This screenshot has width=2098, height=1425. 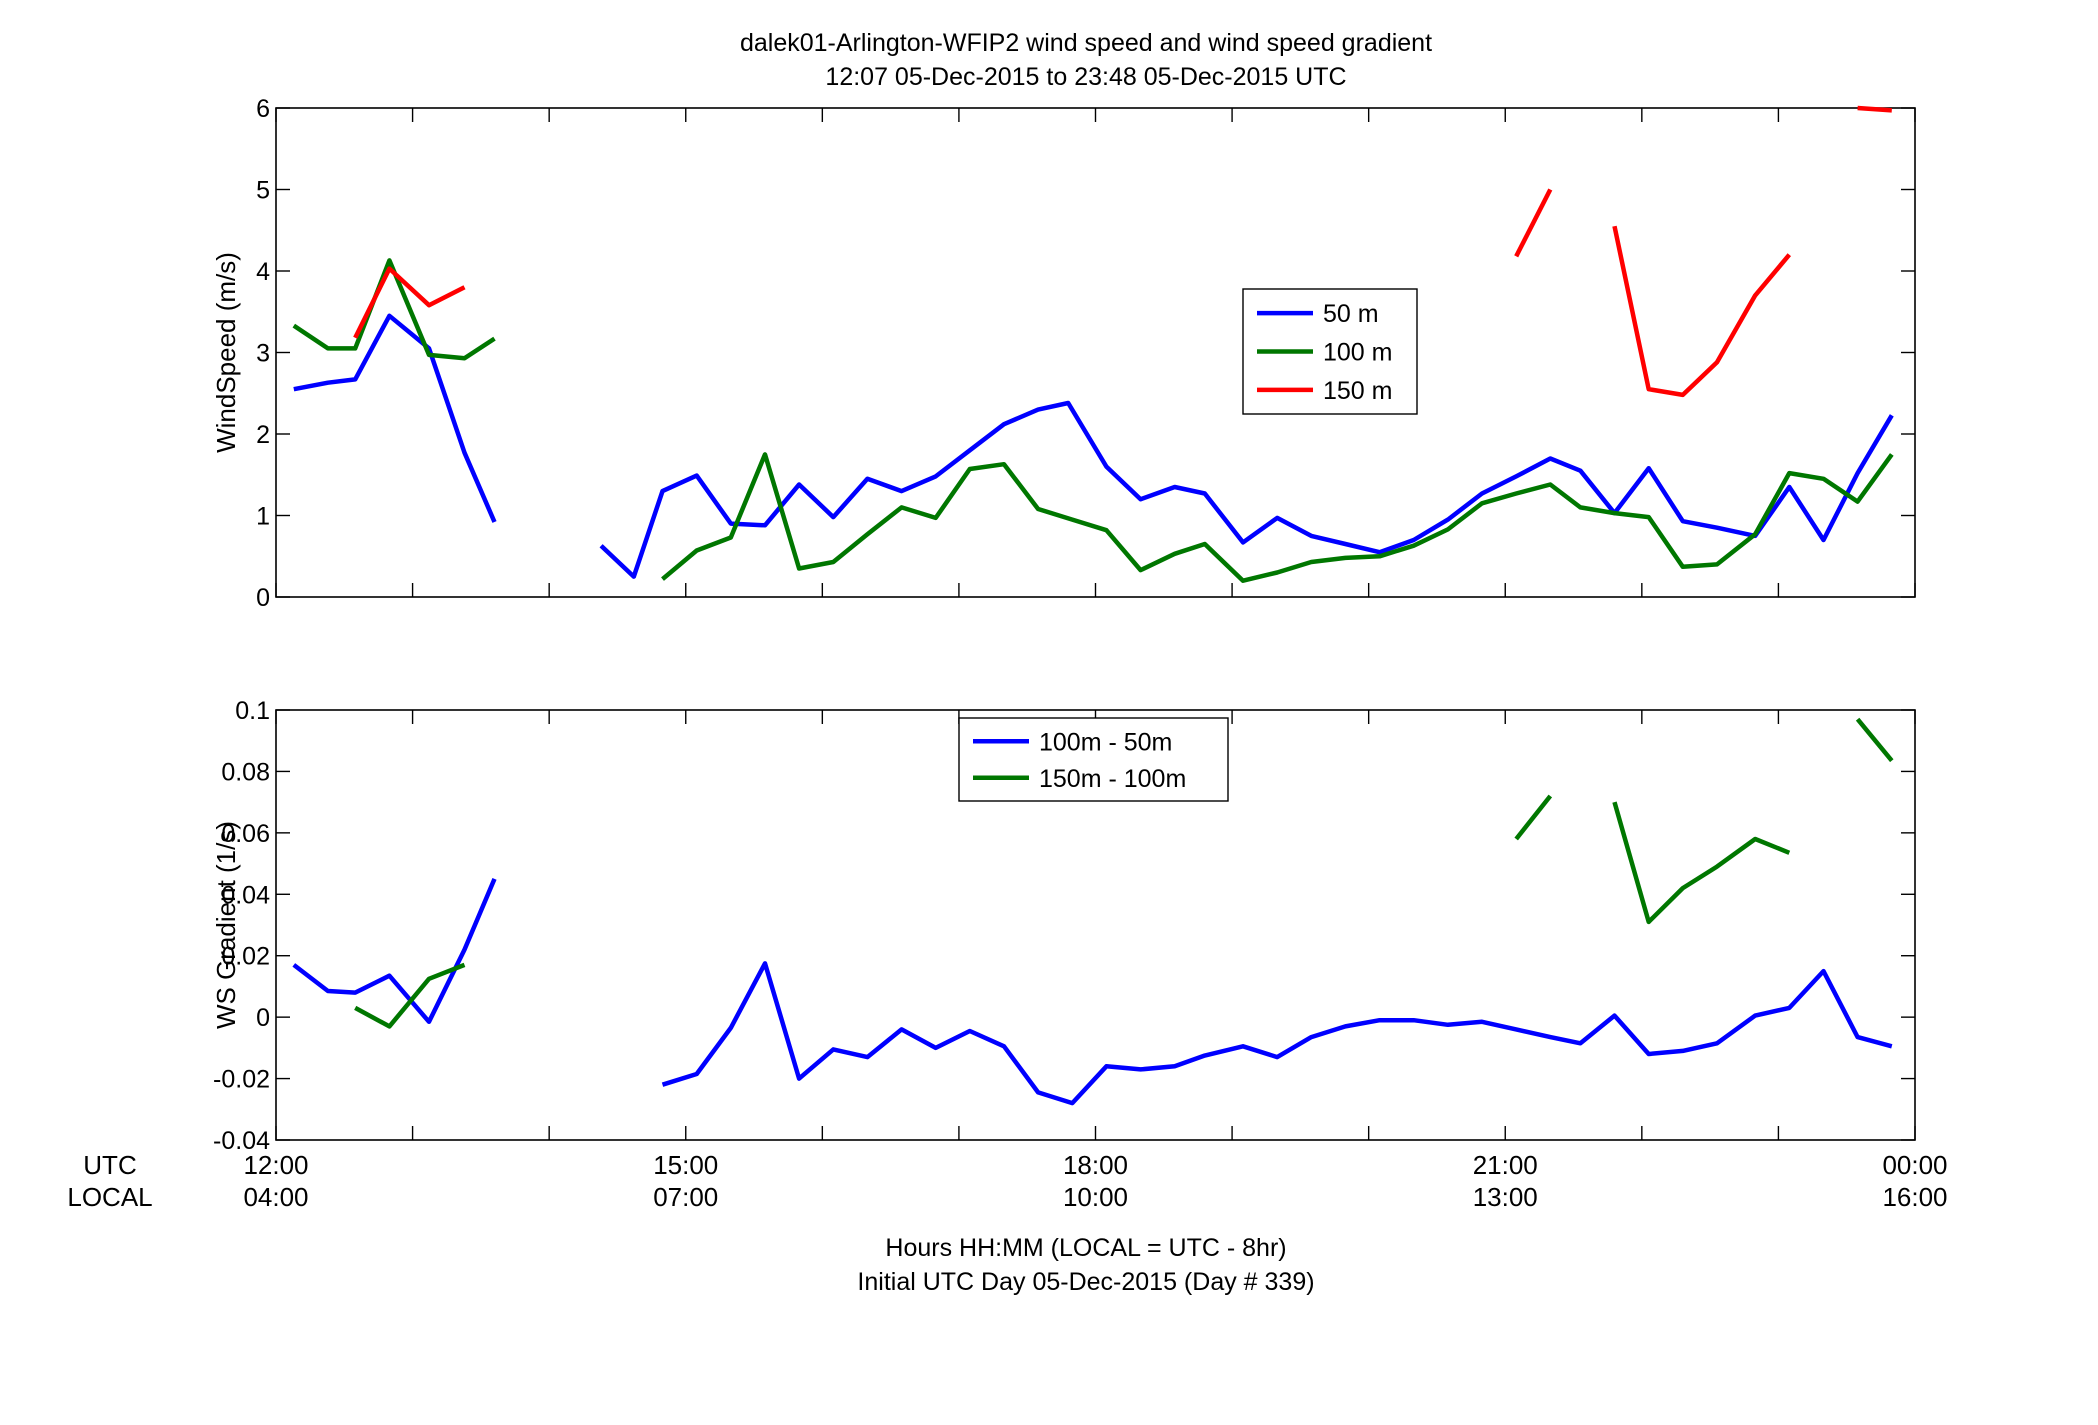 I want to click on windspeed-legend: 50 m 100 m 150 m, so click(x=1330, y=351).